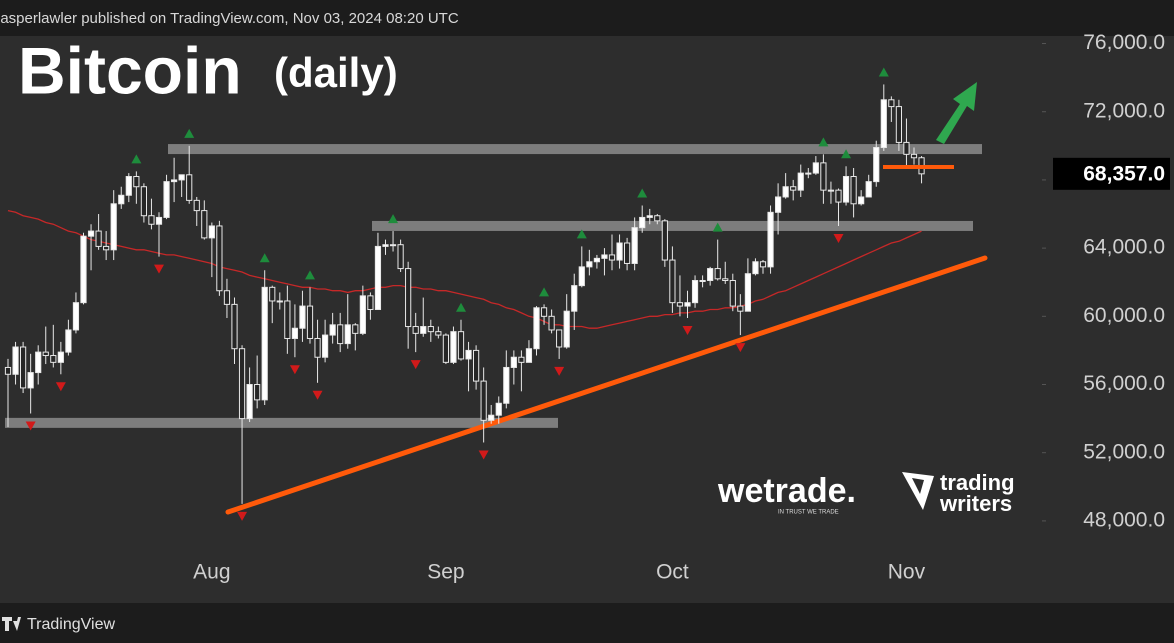  What do you see at coordinates (672, 225) in the screenshot?
I see `level-zone` at bounding box center [672, 225].